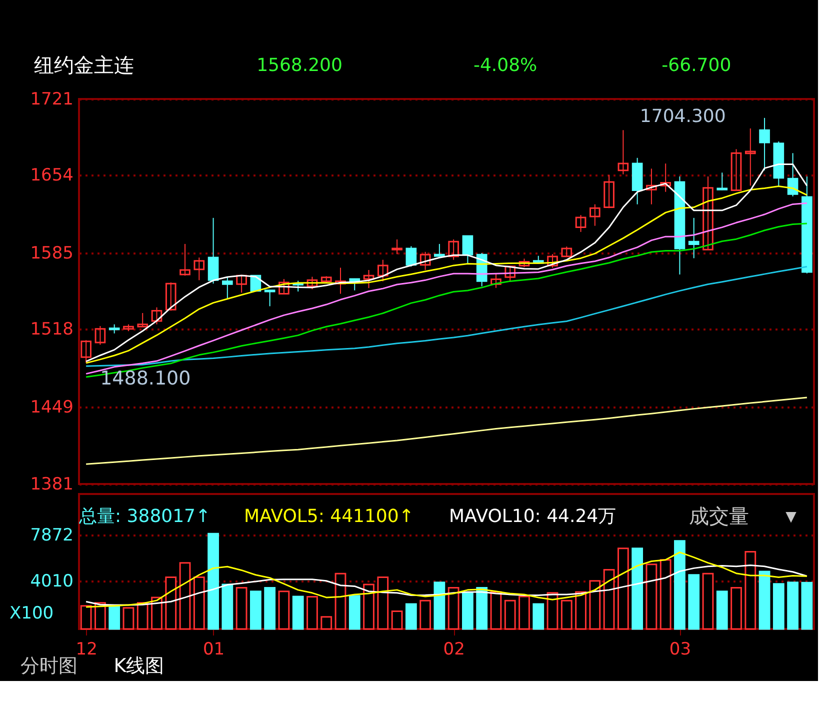 The height and width of the screenshot is (705, 839). What do you see at coordinates (84, 65) in the screenshot?
I see `chart-title: 纽约金主连` at bounding box center [84, 65].